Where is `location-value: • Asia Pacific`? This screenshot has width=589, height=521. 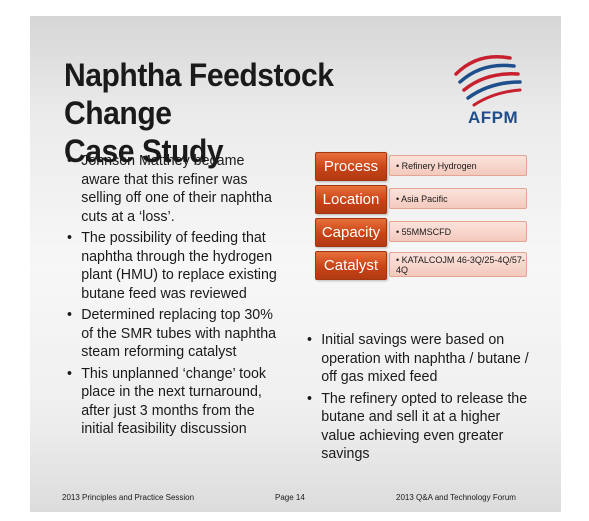 location-value: • Asia Pacific is located at coordinates (458, 198).